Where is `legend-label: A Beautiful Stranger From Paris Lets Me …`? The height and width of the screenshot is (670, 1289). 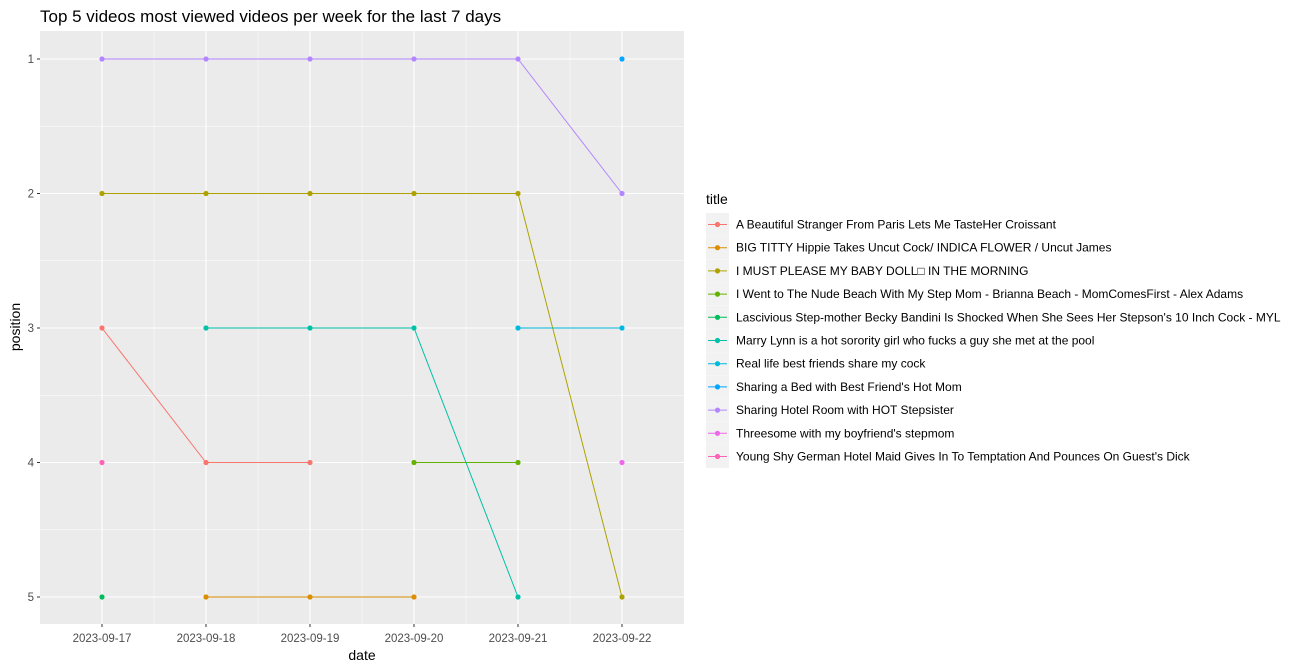
legend-label: A Beautiful Stranger From Paris Lets Me … is located at coordinates (896, 225).